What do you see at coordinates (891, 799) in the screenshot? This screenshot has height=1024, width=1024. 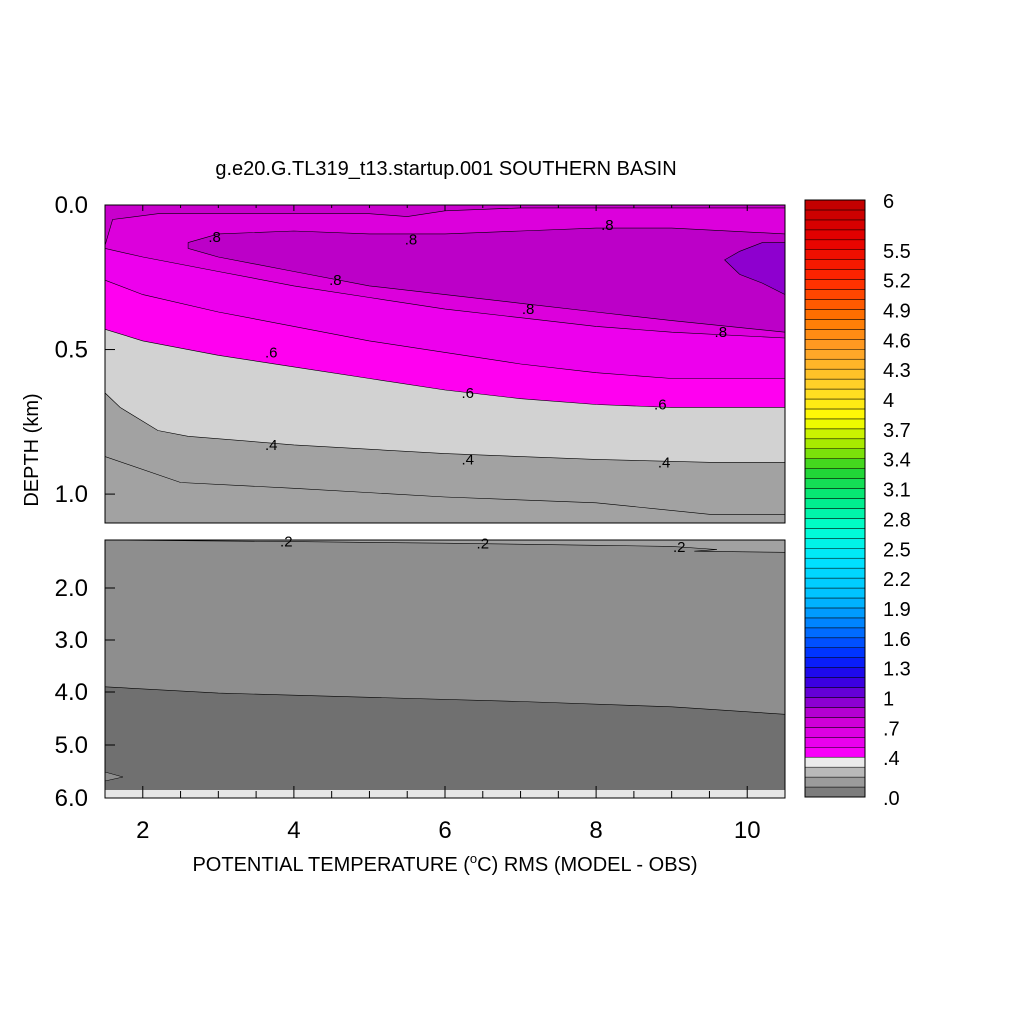 I see `colorbar-tick-label: .0` at bounding box center [891, 799].